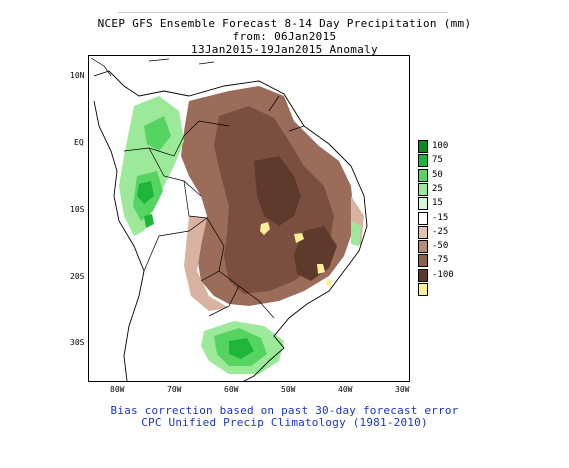 Image resolution: width=569 pixels, height=468 pixels. What do you see at coordinates (402, 389) in the screenshot?
I see `lon-label-30w: 30W` at bounding box center [402, 389].